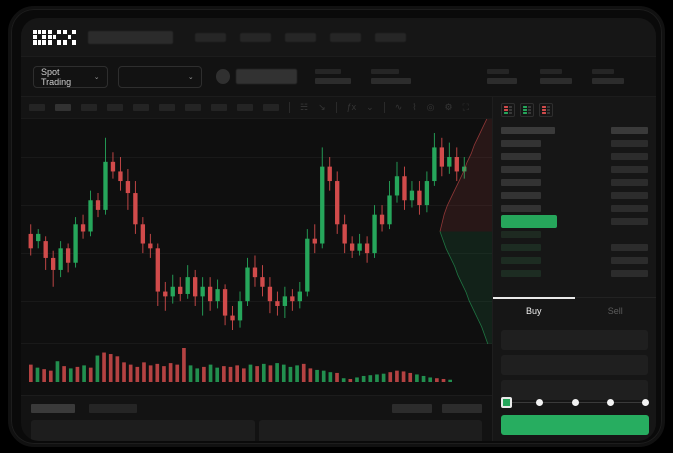 This screenshot has height=453, width=673. I want to click on tab-buy: Buy, so click(534, 310).